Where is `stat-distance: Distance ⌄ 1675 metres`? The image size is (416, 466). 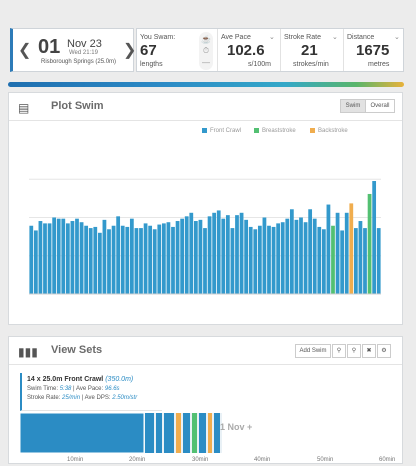 stat-distance: Distance ⌄ 1675 metres is located at coordinates (373, 50).